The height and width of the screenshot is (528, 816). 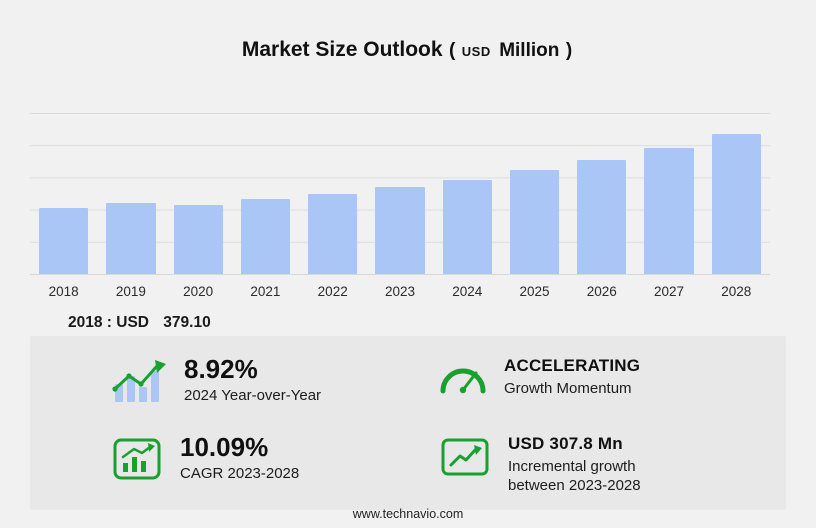 What do you see at coordinates (332, 291) in the screenshot?
I see `x-tick-label: 2022` at bounding box center [332, 291].